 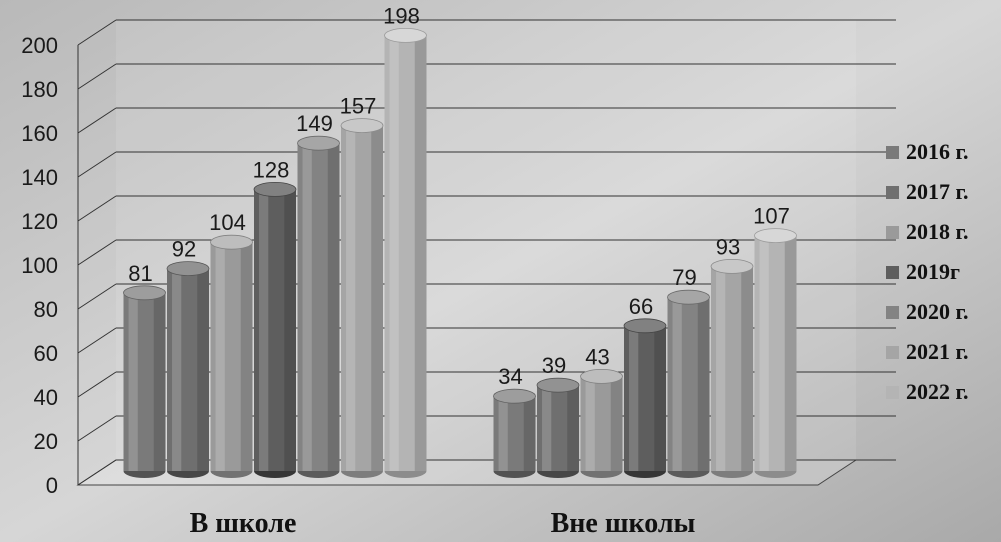 I want to click on legend-label: 2021 г., so click(x=937, y=351).